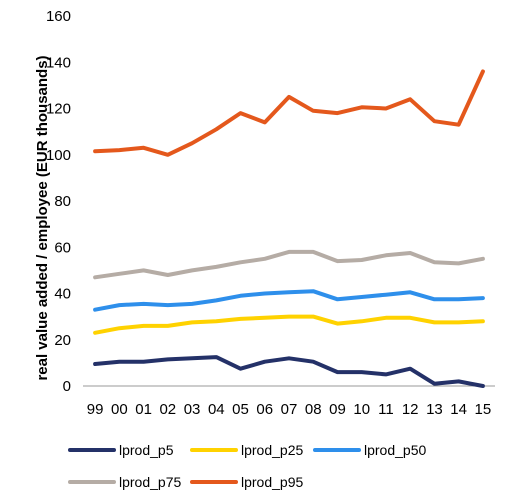 This screenshot has height=497, width=506. What do you see at coordinates (95, 409) in the screenshot?
I see `x-tick-label: 99` at bounding box center [95, 409].